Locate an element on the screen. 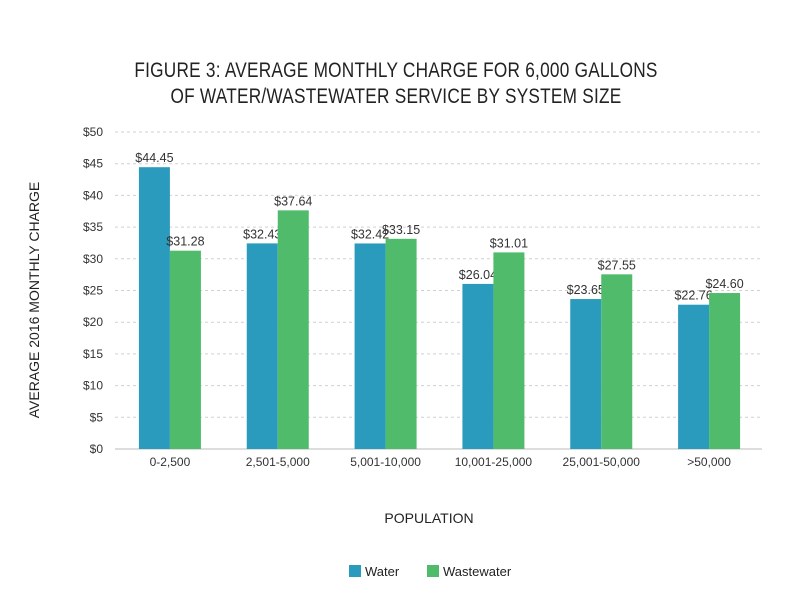 Image resolution: width=792 pixels, height=612 pixels. legend-swatch-wastewater is located at coordinates (433, 571).